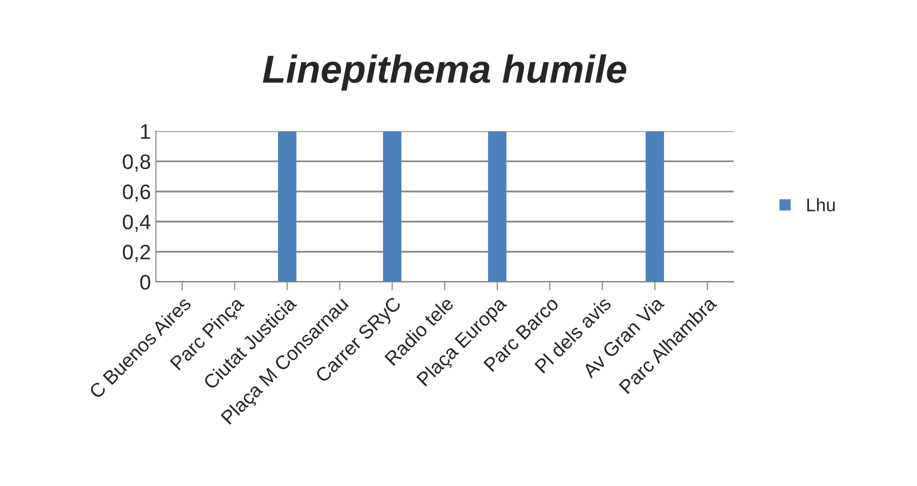 This screenshot has width=917, height=486. Describe the element at coordinates (136, 253) in the screenshot. I see `y-tick-label: 0,2` at that location.